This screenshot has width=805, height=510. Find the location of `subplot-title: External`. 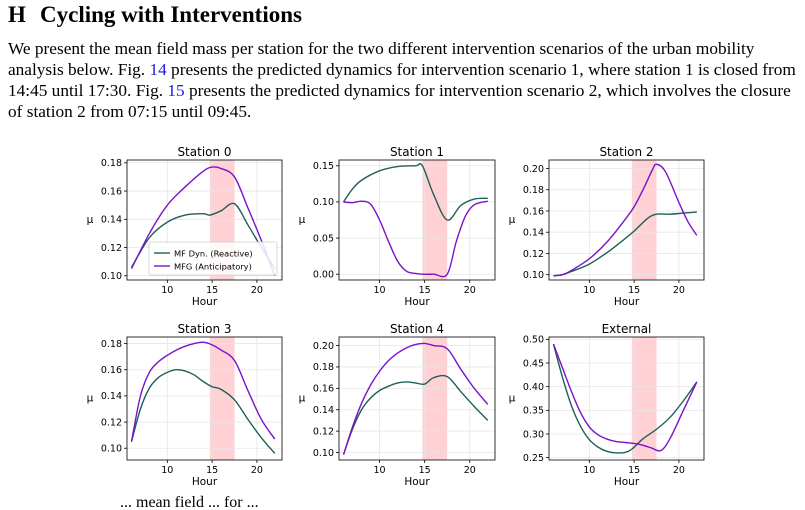

subplot-title: External is located at coordinates (627, 329).